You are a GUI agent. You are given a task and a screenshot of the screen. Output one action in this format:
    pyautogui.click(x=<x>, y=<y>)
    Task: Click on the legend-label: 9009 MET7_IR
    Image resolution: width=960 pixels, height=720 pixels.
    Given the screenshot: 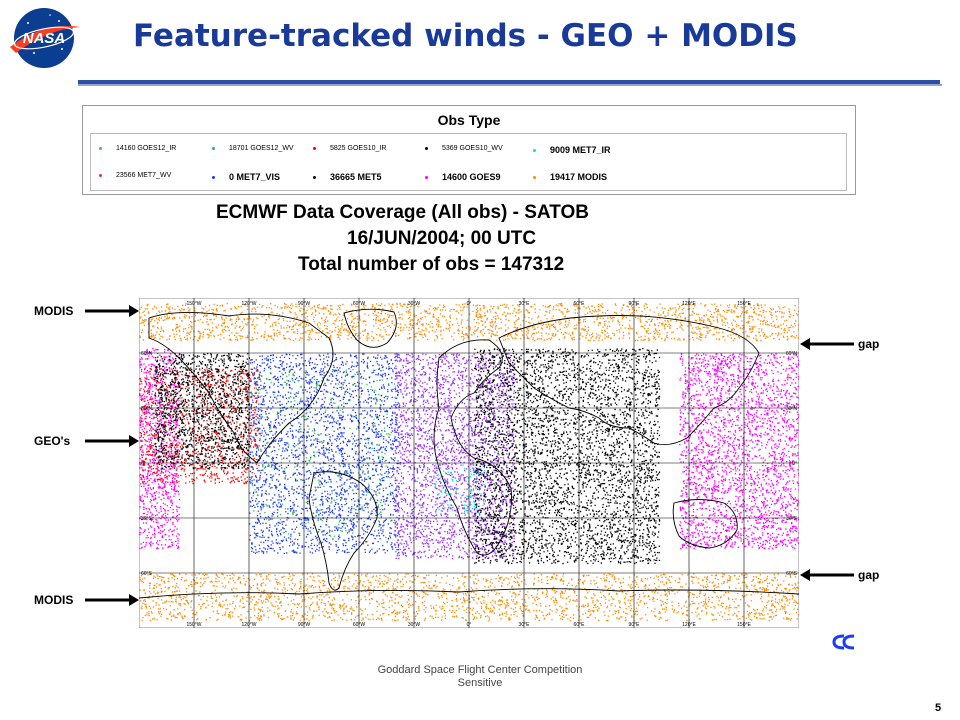 What is the action you would take?
    pyautogui.click(x=580, y=150)
    